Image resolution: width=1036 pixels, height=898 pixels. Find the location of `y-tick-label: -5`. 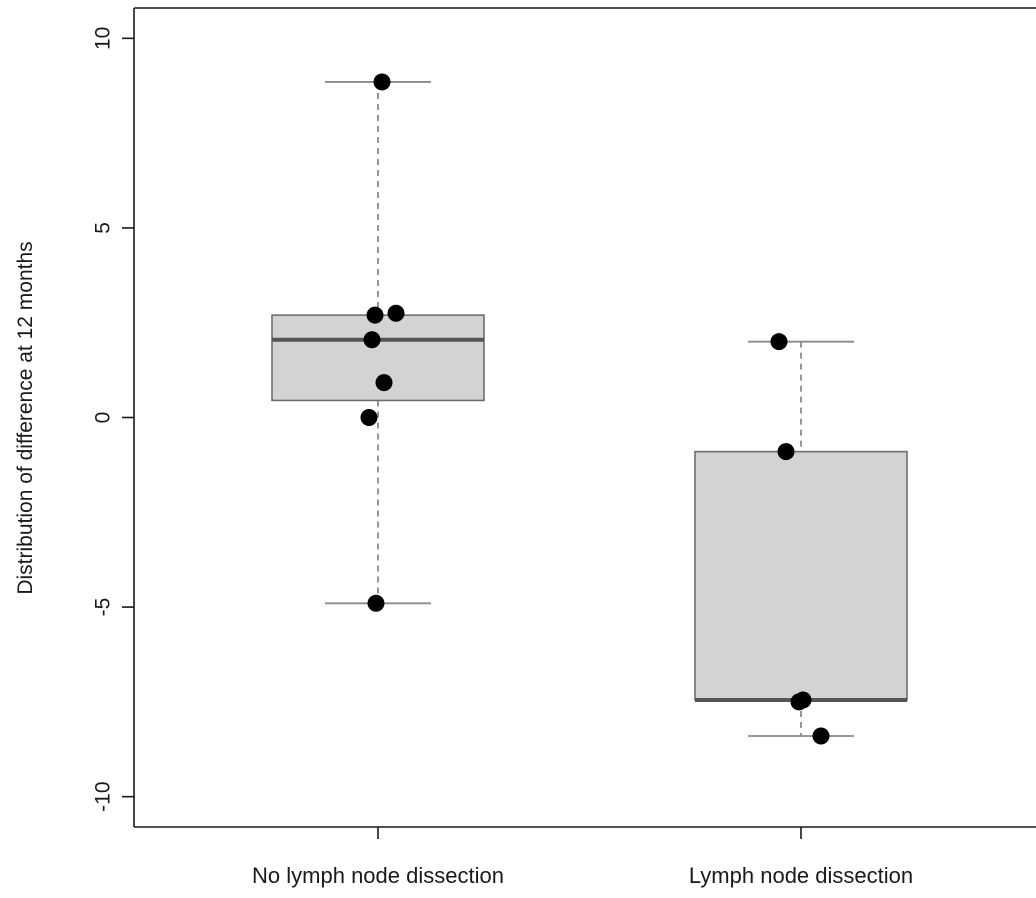

y-tick-label: -5 is located at coordinates (103, 607).